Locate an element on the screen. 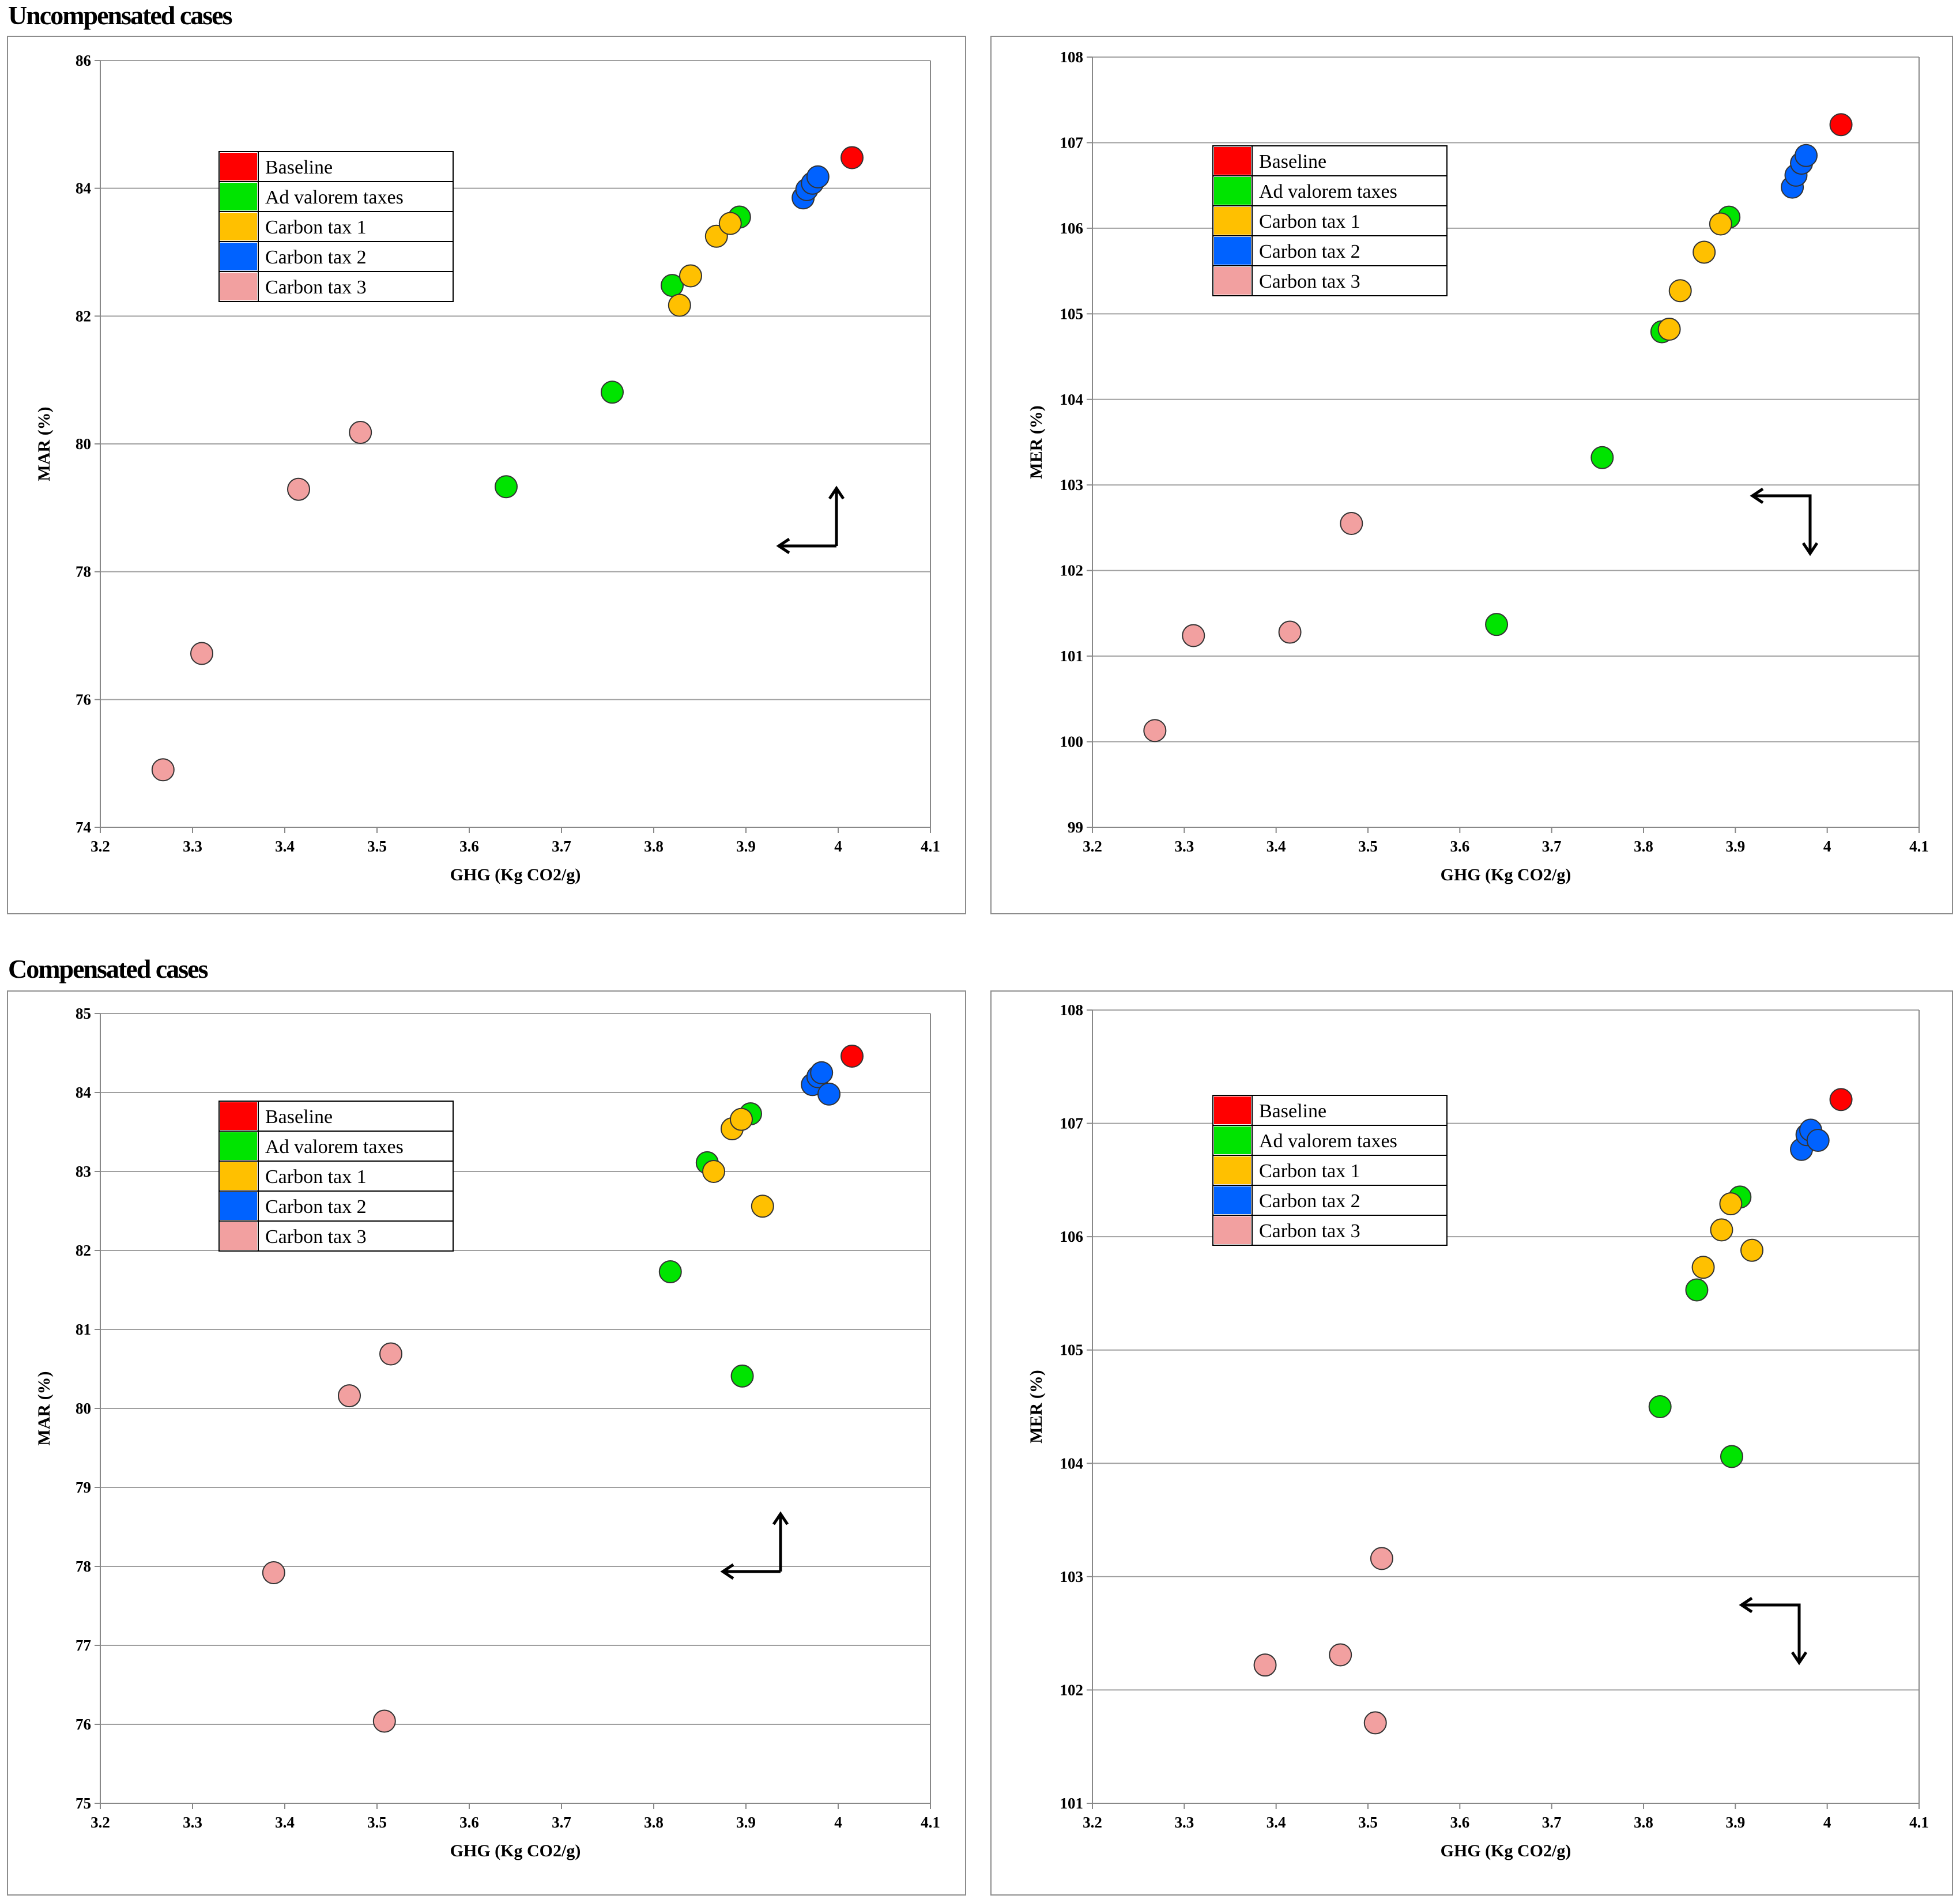 The image size is (1960, 1899). x-tick-label: 3.9 is located at coordinates (746, 846).